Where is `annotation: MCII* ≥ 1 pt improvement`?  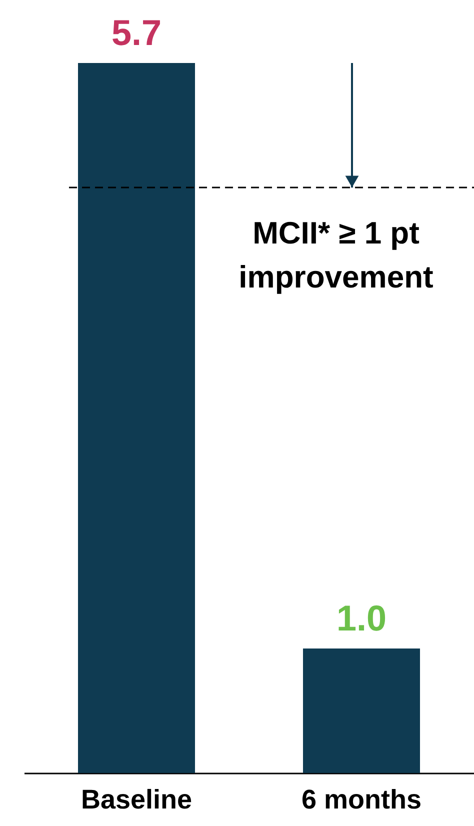 annotation: MCII* ≥ 1 pt improvement is located at coordinates (336, 255).